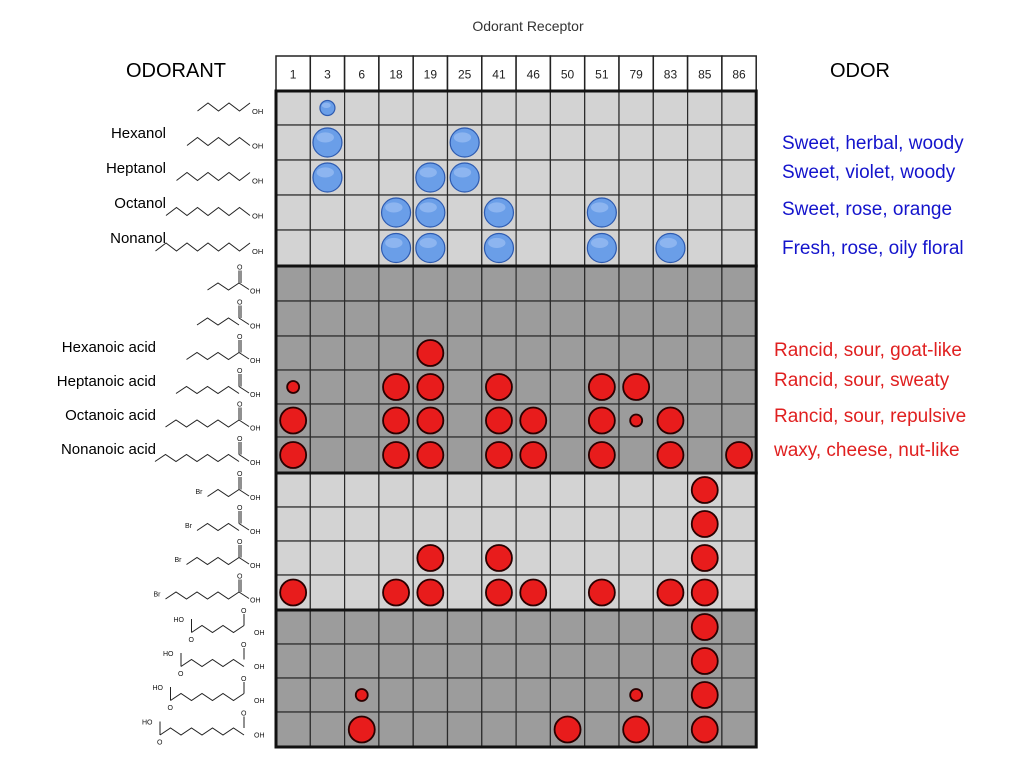 This screenshot has height=768, width=1024. I want to click on figure-title: Odorant Receptor, so click(528, 26).